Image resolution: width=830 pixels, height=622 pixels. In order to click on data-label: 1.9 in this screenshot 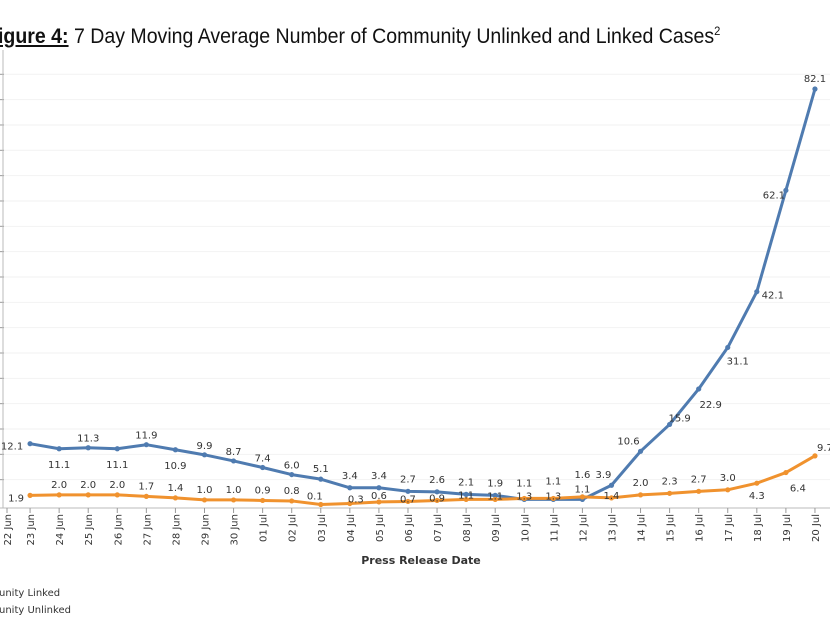, I will do `click(16, 498)`.